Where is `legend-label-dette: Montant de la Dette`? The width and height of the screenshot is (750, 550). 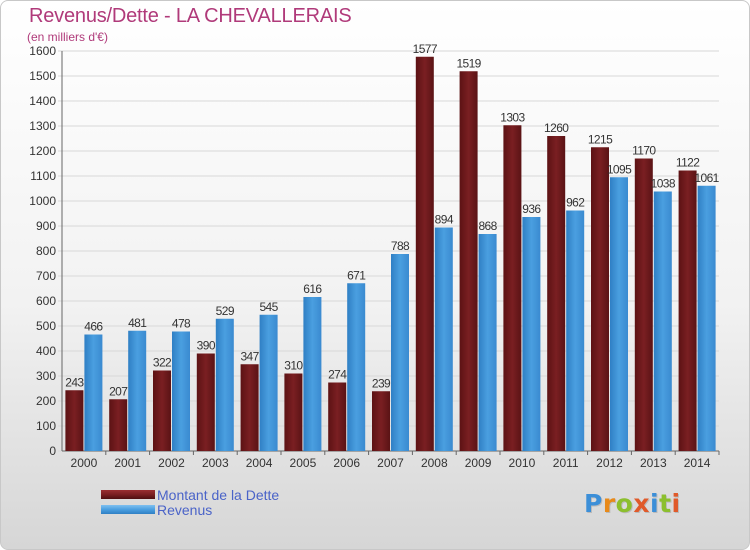 legend-label-dette: Montant de la Dette is located at coordinates (218, 494).